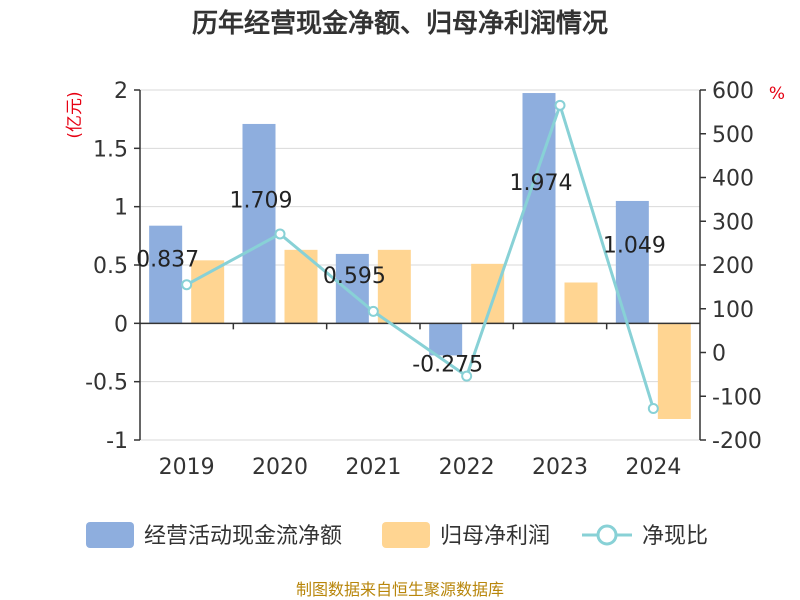 The height and width of the screenshot is (600, 800). Describe the element at coordinates (208, 292) in the screenshot. I see `profit-bar-2019` at that location.